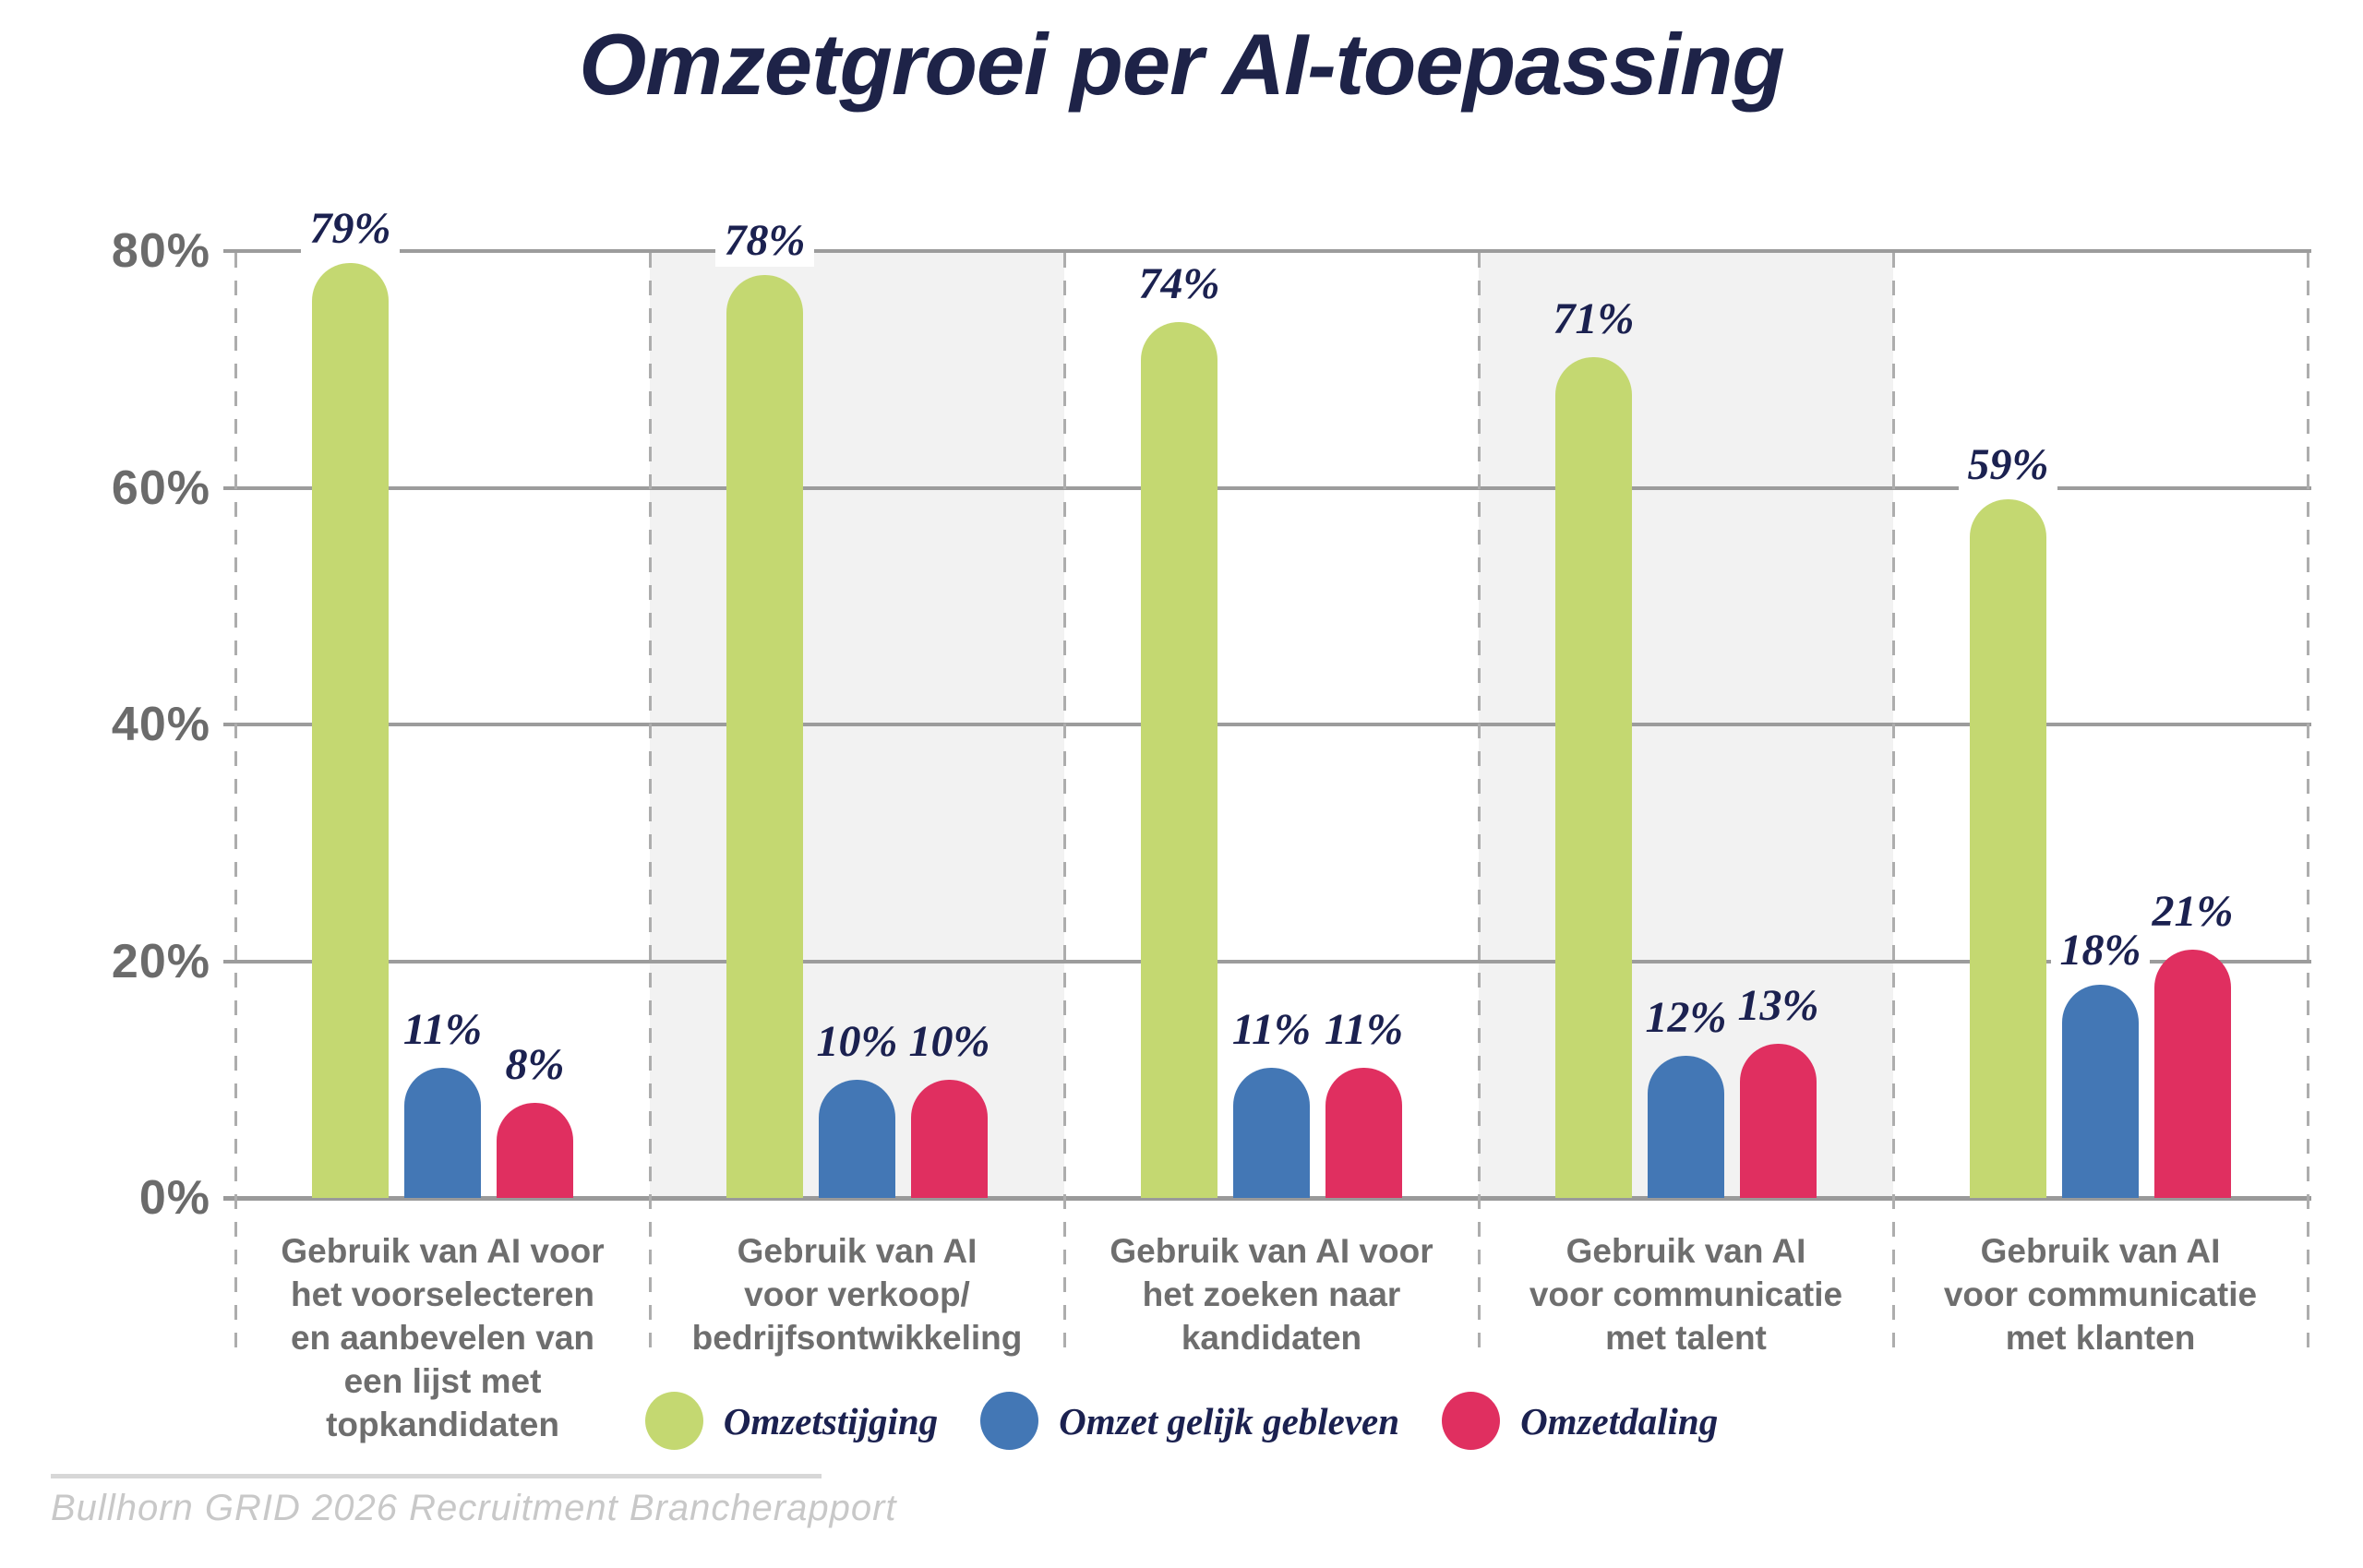 The image size is (2363, 1568). What do you see at coordinates (831, 1420) in the screenshot?
I see `legend-label: Omzetstijging` at bounding box center [831, 1420].